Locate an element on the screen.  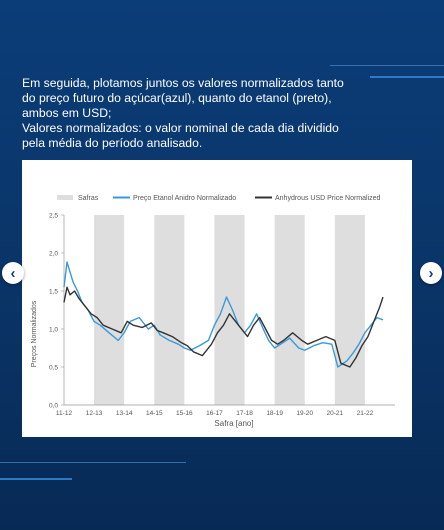
x-tick-label: 20-21 is located at coordinates (335, 413).